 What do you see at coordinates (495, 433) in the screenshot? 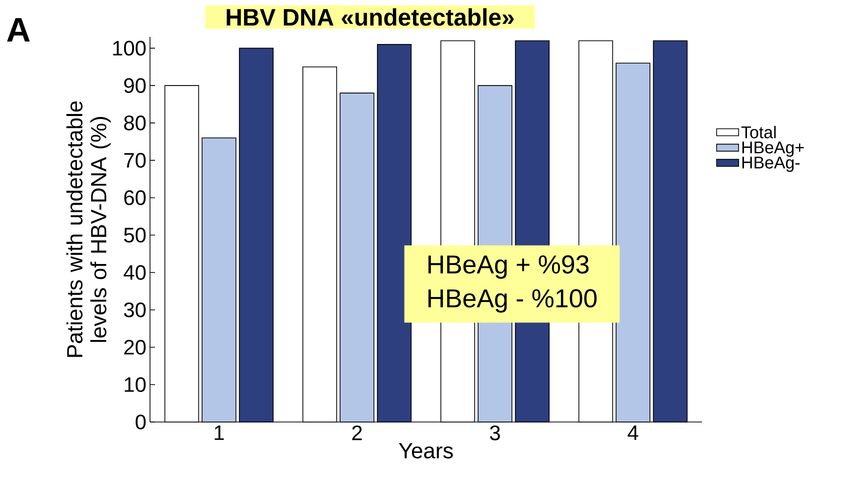
I see `x-tick-label: 3` at bounding box center [495, 433].